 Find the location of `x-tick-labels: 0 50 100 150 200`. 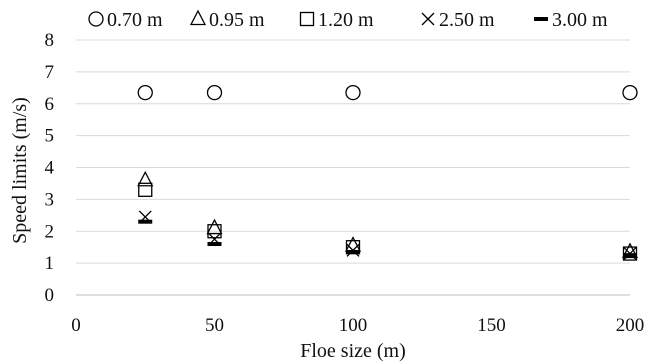

x-tick-labels: 0 50 100 150 200 is located at coordinates (357, 325).